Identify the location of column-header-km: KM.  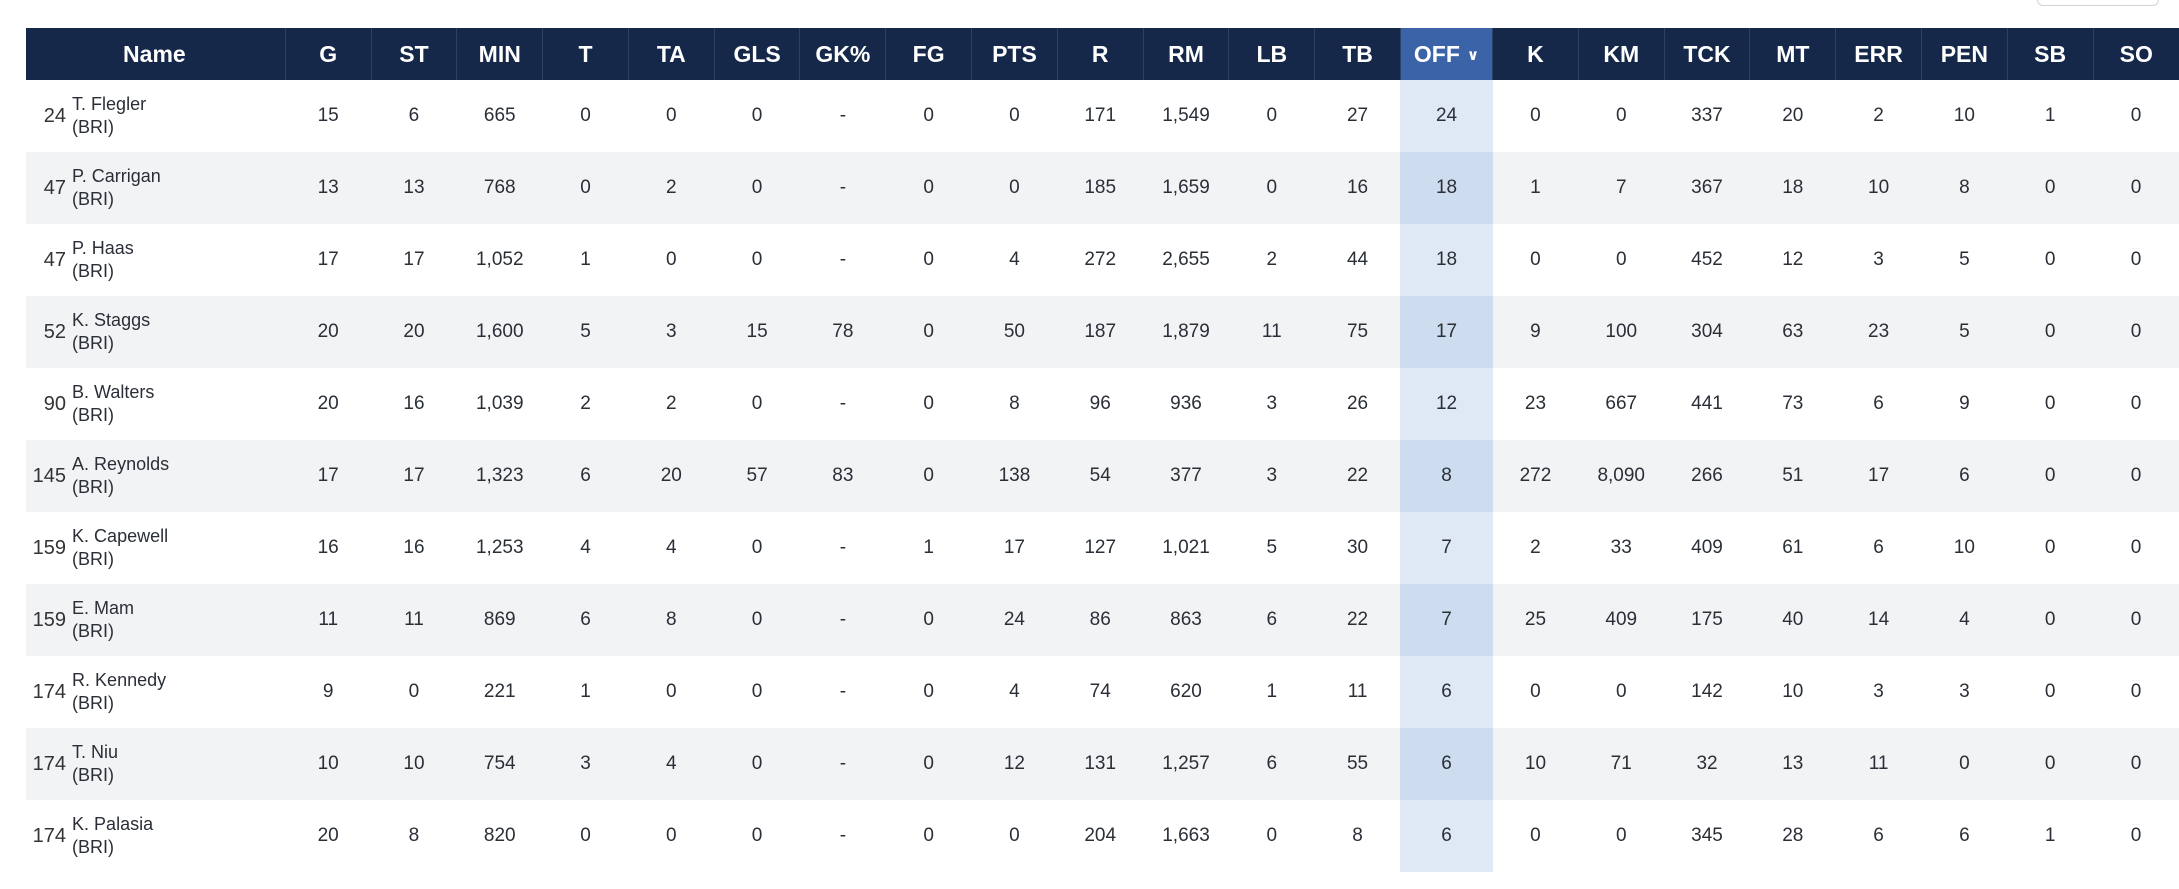
(1621, 54).